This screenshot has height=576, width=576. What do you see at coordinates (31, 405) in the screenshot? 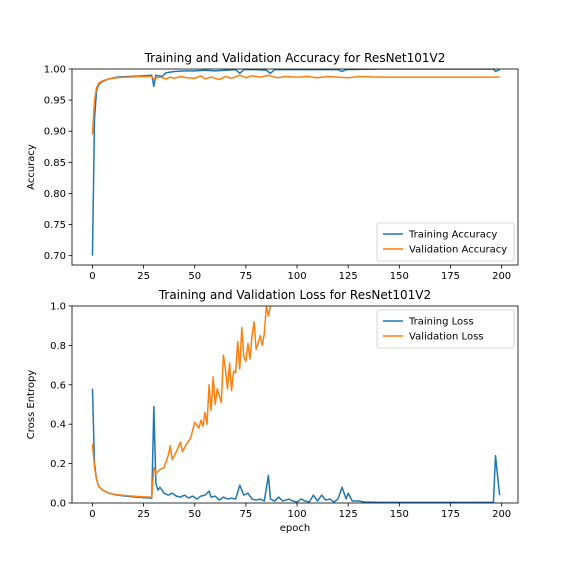
I see `y-axis-label: Cross Entropy` at bounding box center [31, 405].